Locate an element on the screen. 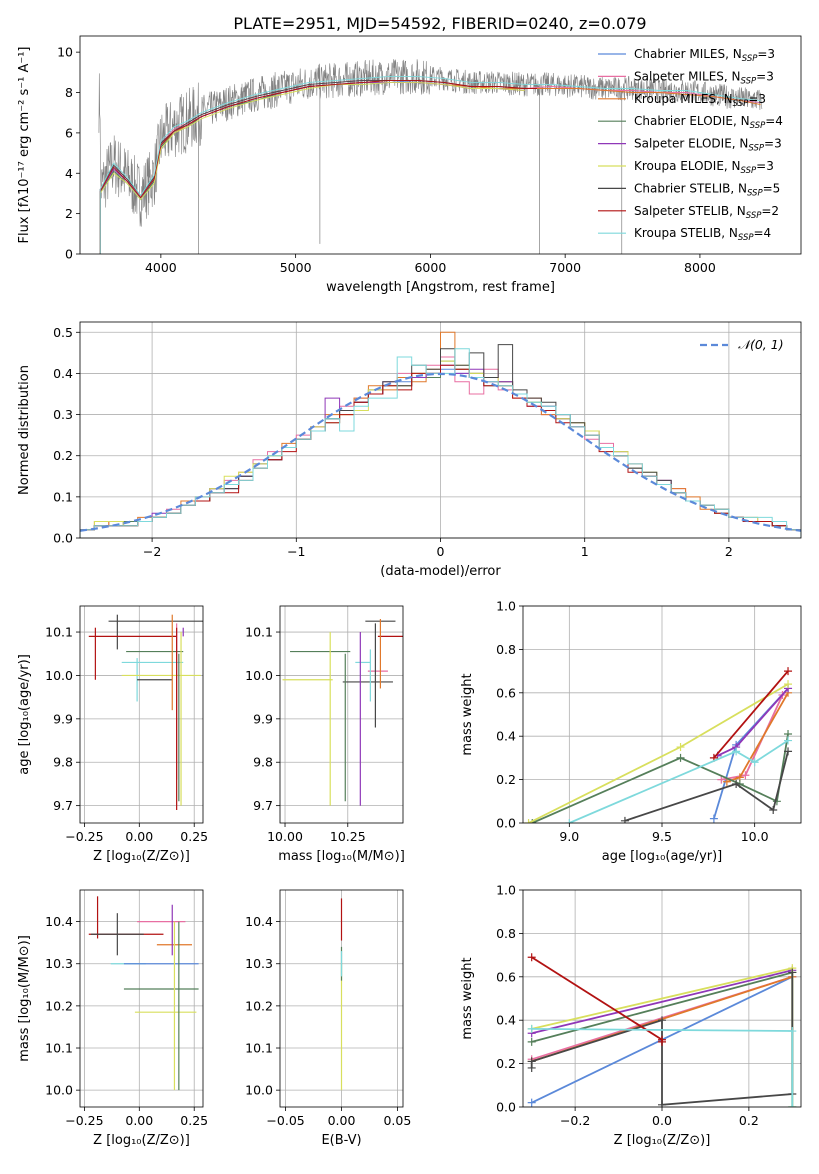 The width and height of the screenshot is (819, 1174). y-axis-residuals: 0.0 0.1 0.2 0.3 0.4 0.5 is located at coordinates (66, 435).